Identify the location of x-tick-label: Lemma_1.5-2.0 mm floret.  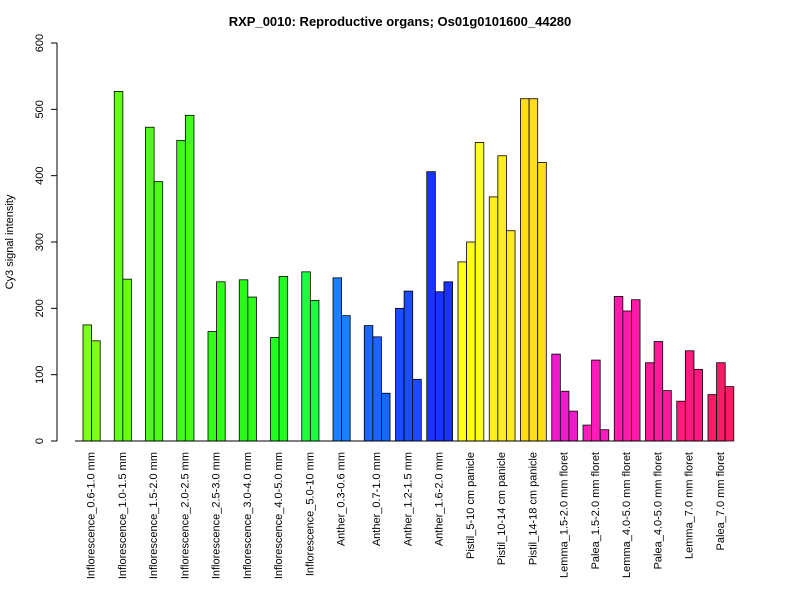
(565, 515).